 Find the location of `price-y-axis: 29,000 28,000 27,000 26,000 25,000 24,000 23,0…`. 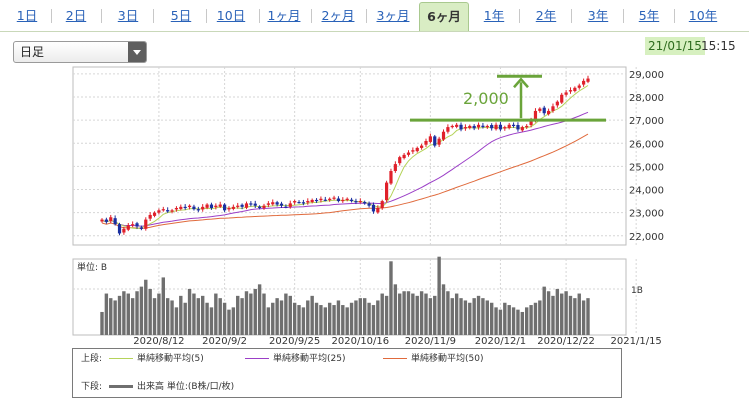

price-y-axis: 29,000 28,000 27,000 26,000 25,000 24,000 23,0… is located at coordinates (646, 156).